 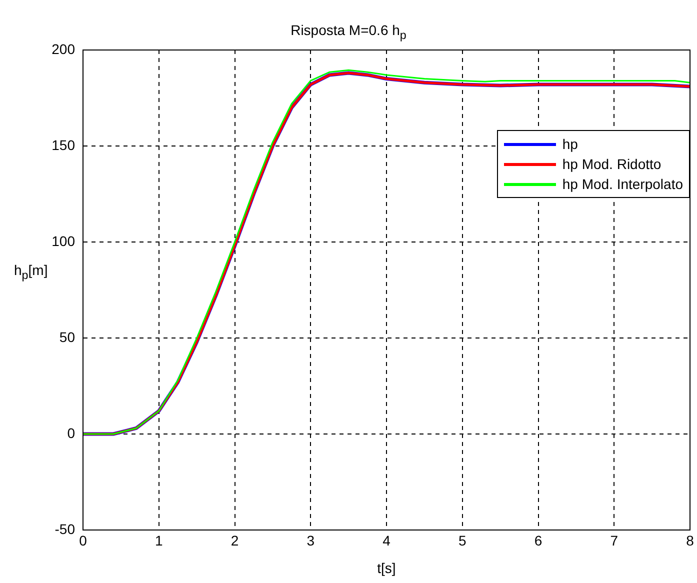 What do you see at coordinates (462, 540) in the screenshot?
I see `x-tick-label: 5` at bounding box center [462, 540].